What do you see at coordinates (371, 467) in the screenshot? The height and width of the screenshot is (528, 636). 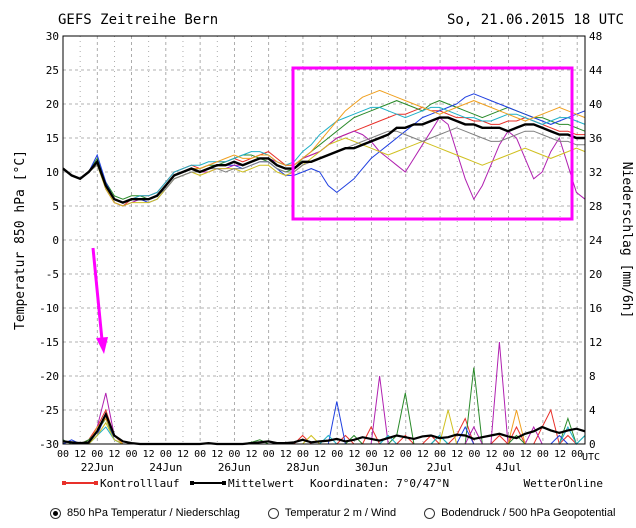 I see `x-tick-date: 30Jun` at bounding box center [371, 467].